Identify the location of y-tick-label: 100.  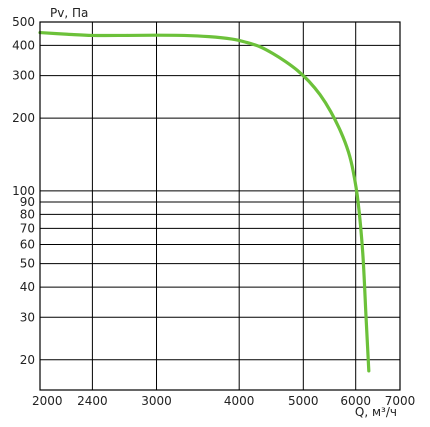
(23, 191).